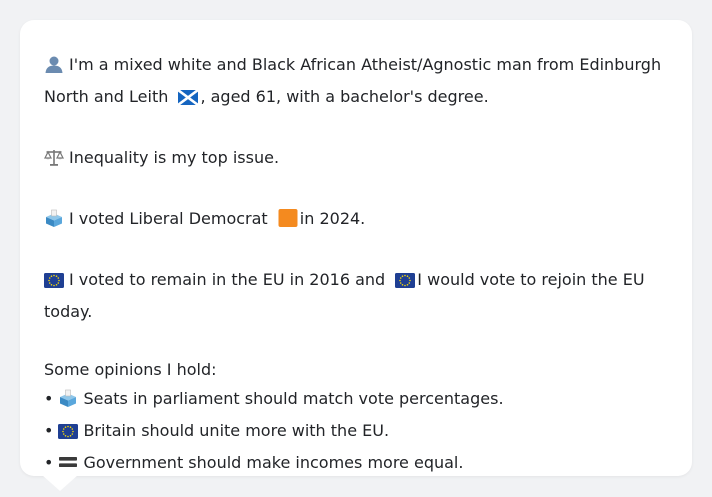  I want to click on eu-text-part1: I voted to remain in the EU in 2016 and, so click(227, 279).